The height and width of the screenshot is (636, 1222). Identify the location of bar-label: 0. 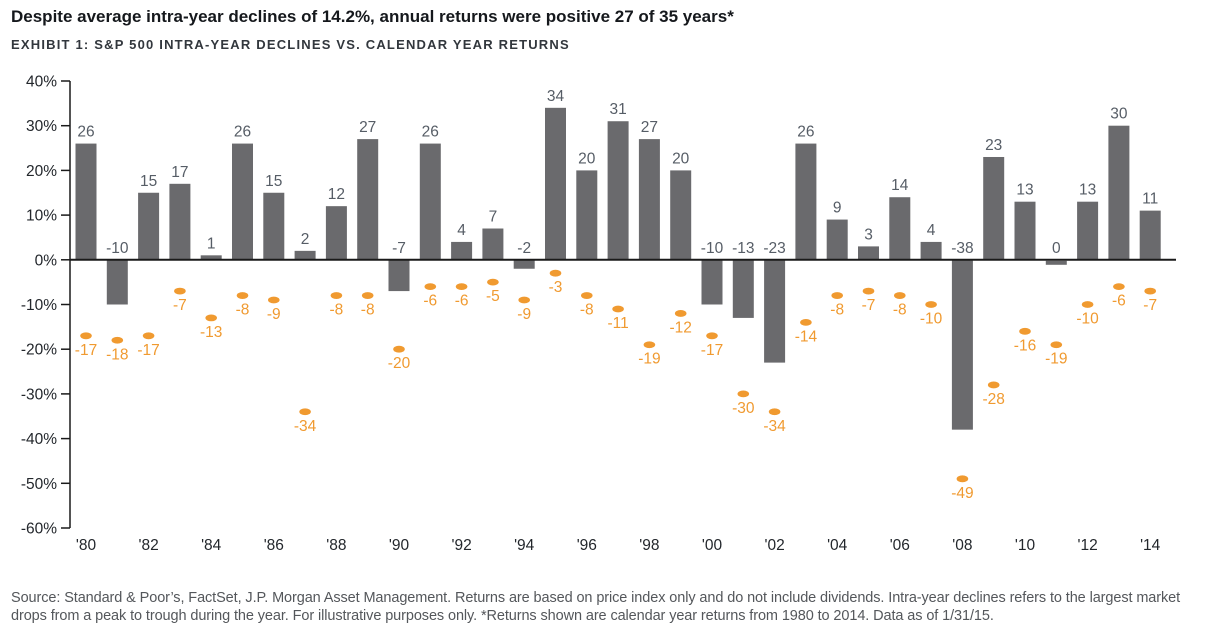
(1056, 248).